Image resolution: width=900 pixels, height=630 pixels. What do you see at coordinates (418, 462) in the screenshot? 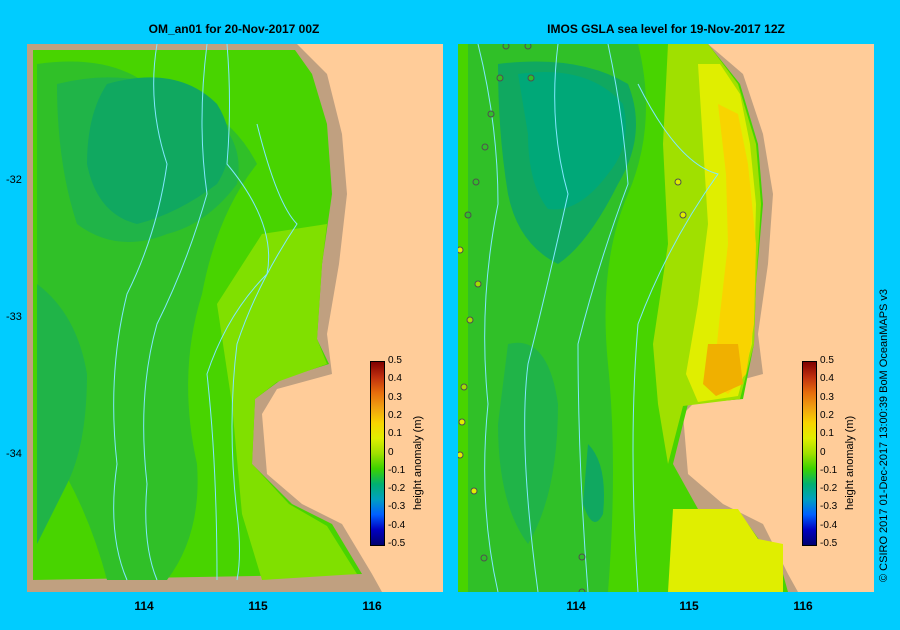
I see `left-colorbar-title: height anomaly (m)` at bounding box center [418, 462].